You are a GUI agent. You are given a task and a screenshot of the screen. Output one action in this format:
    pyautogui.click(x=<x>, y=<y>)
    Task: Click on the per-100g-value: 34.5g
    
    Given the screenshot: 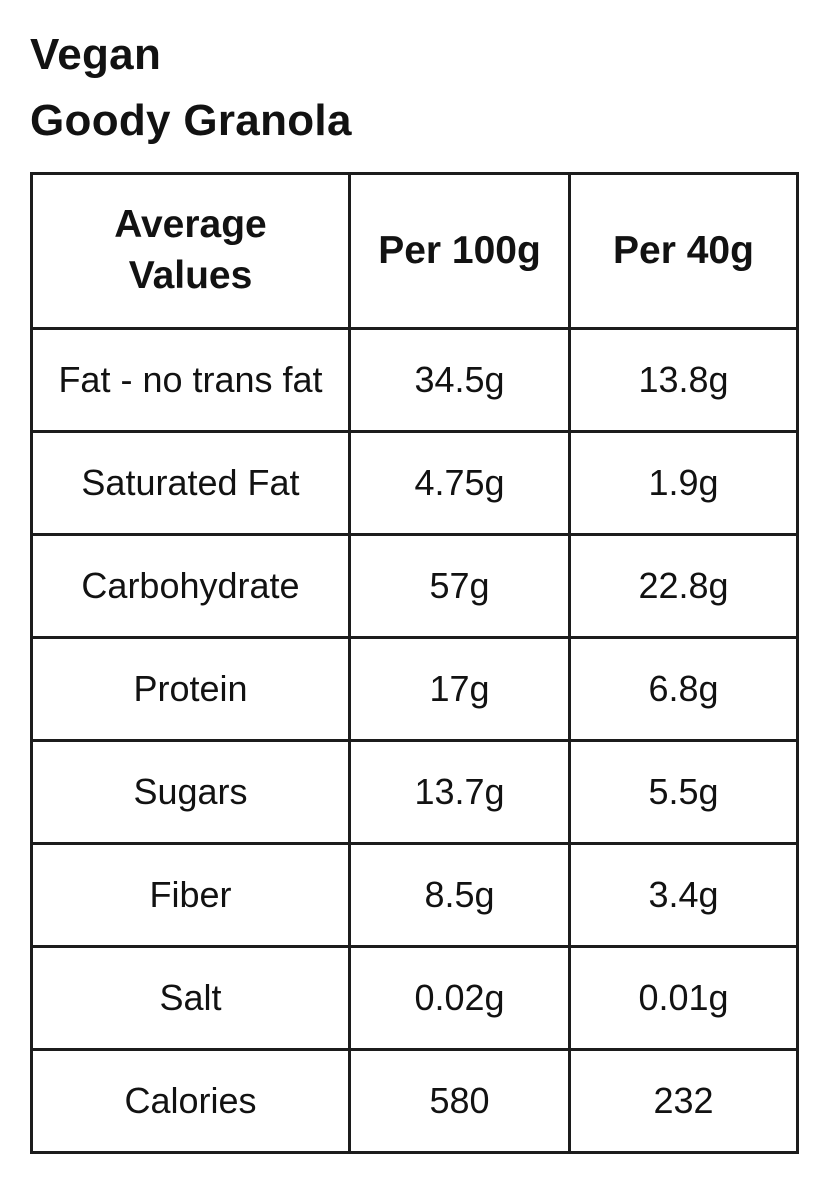 What is the action you would take?
    pyautogui.click(x=459, y=380)
    